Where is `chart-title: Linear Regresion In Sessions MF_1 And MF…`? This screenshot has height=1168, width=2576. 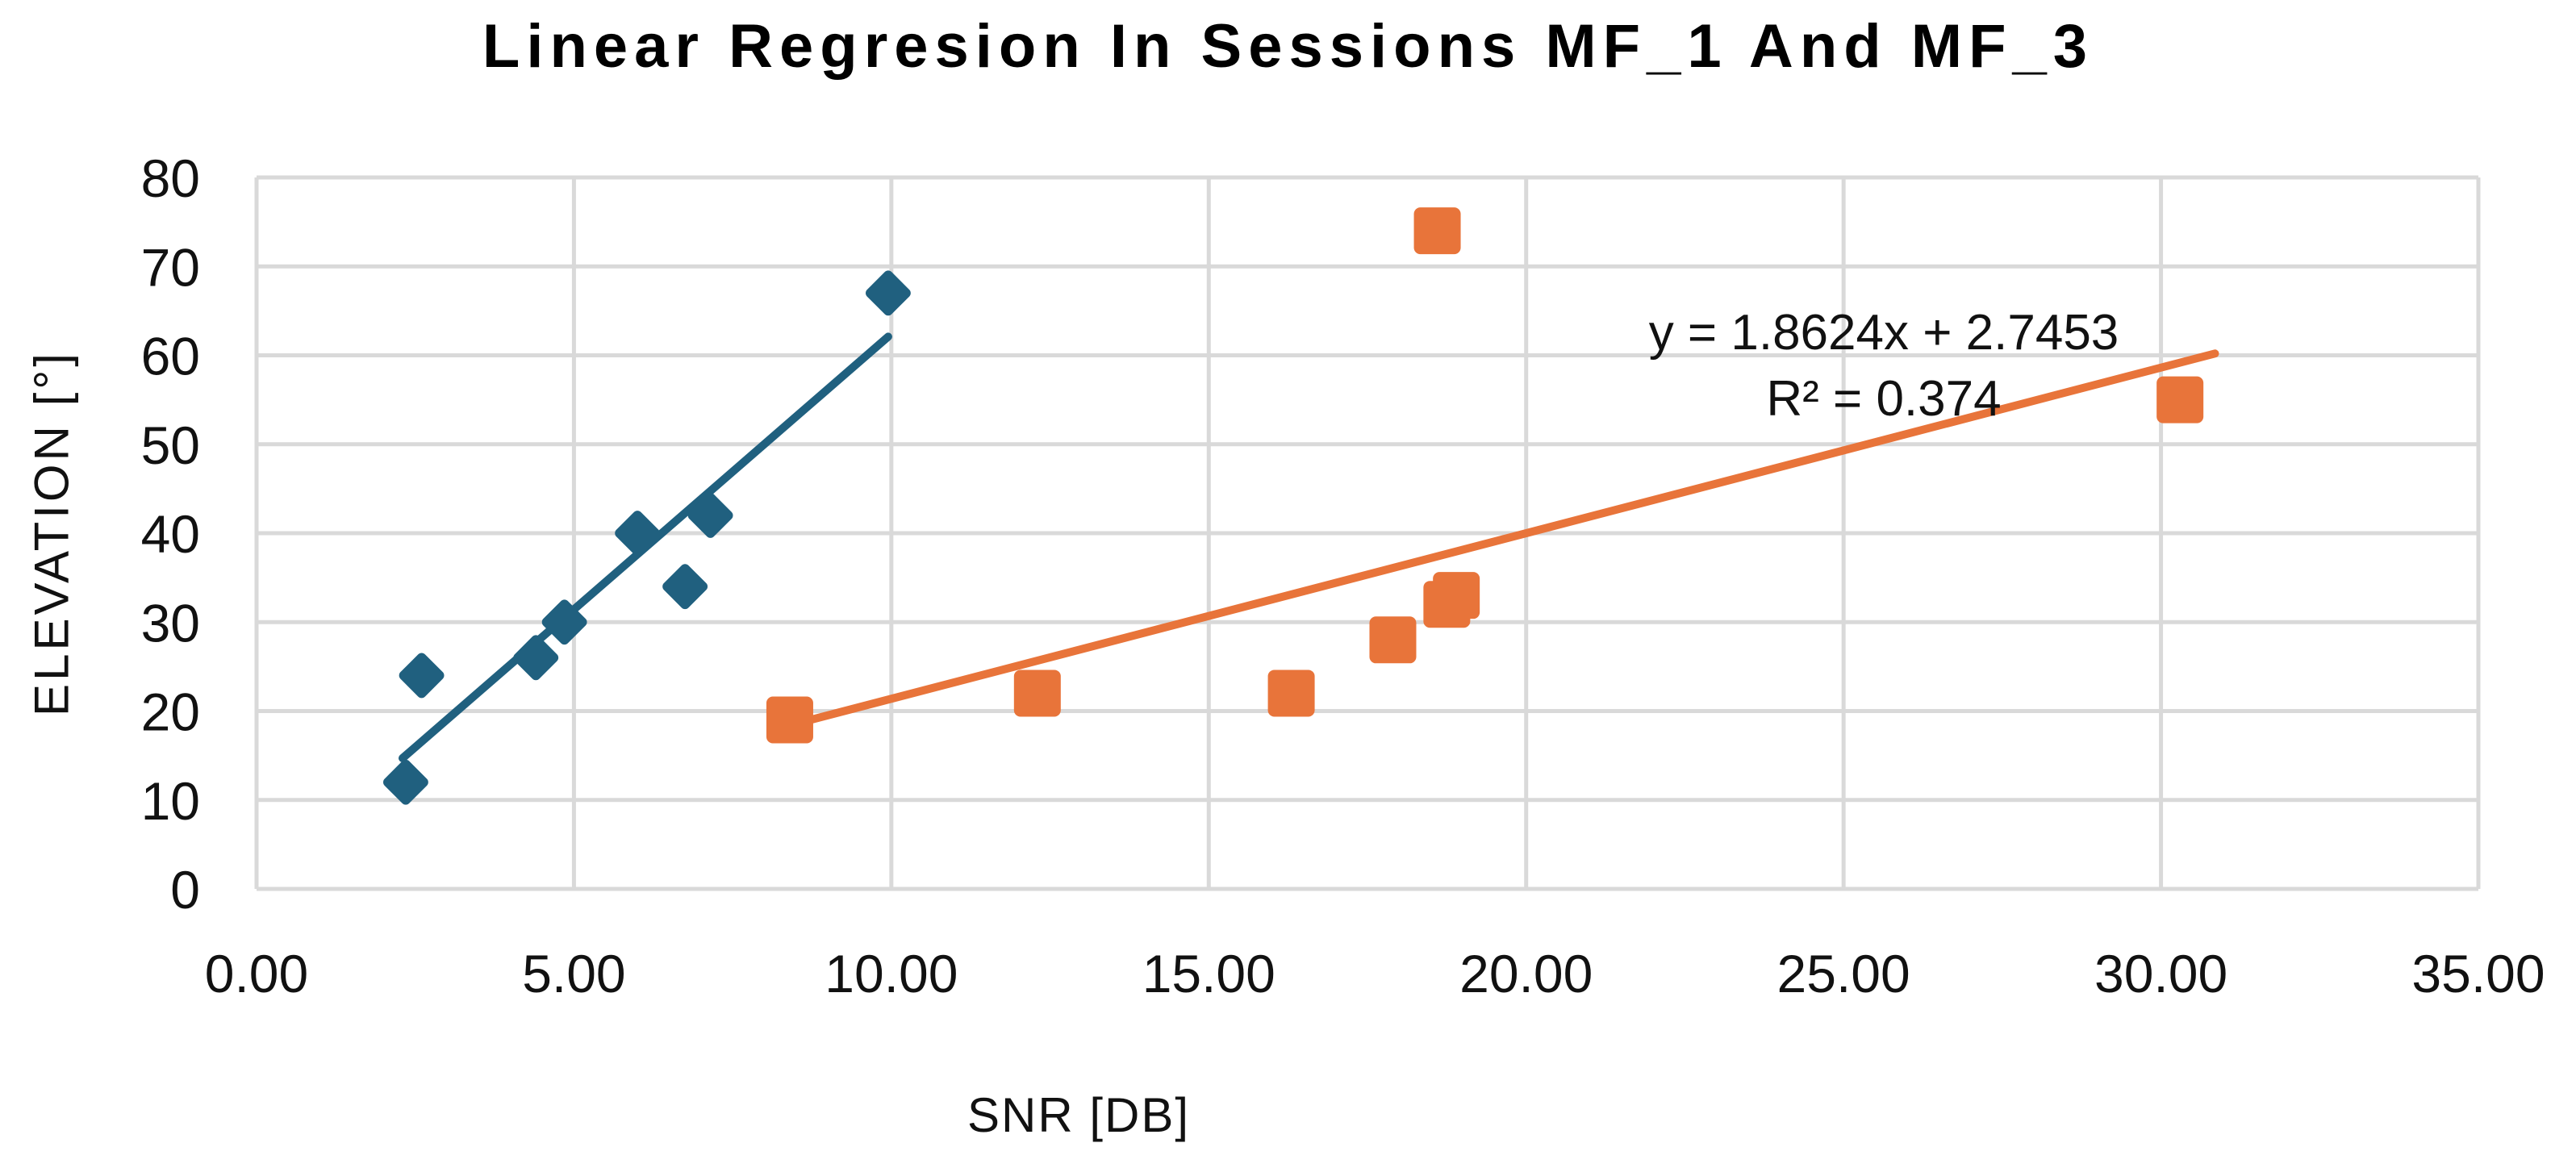 chart-title: Linear Regresion In Sessions MF_1 And MF… is located at coordinates (1288, 47).